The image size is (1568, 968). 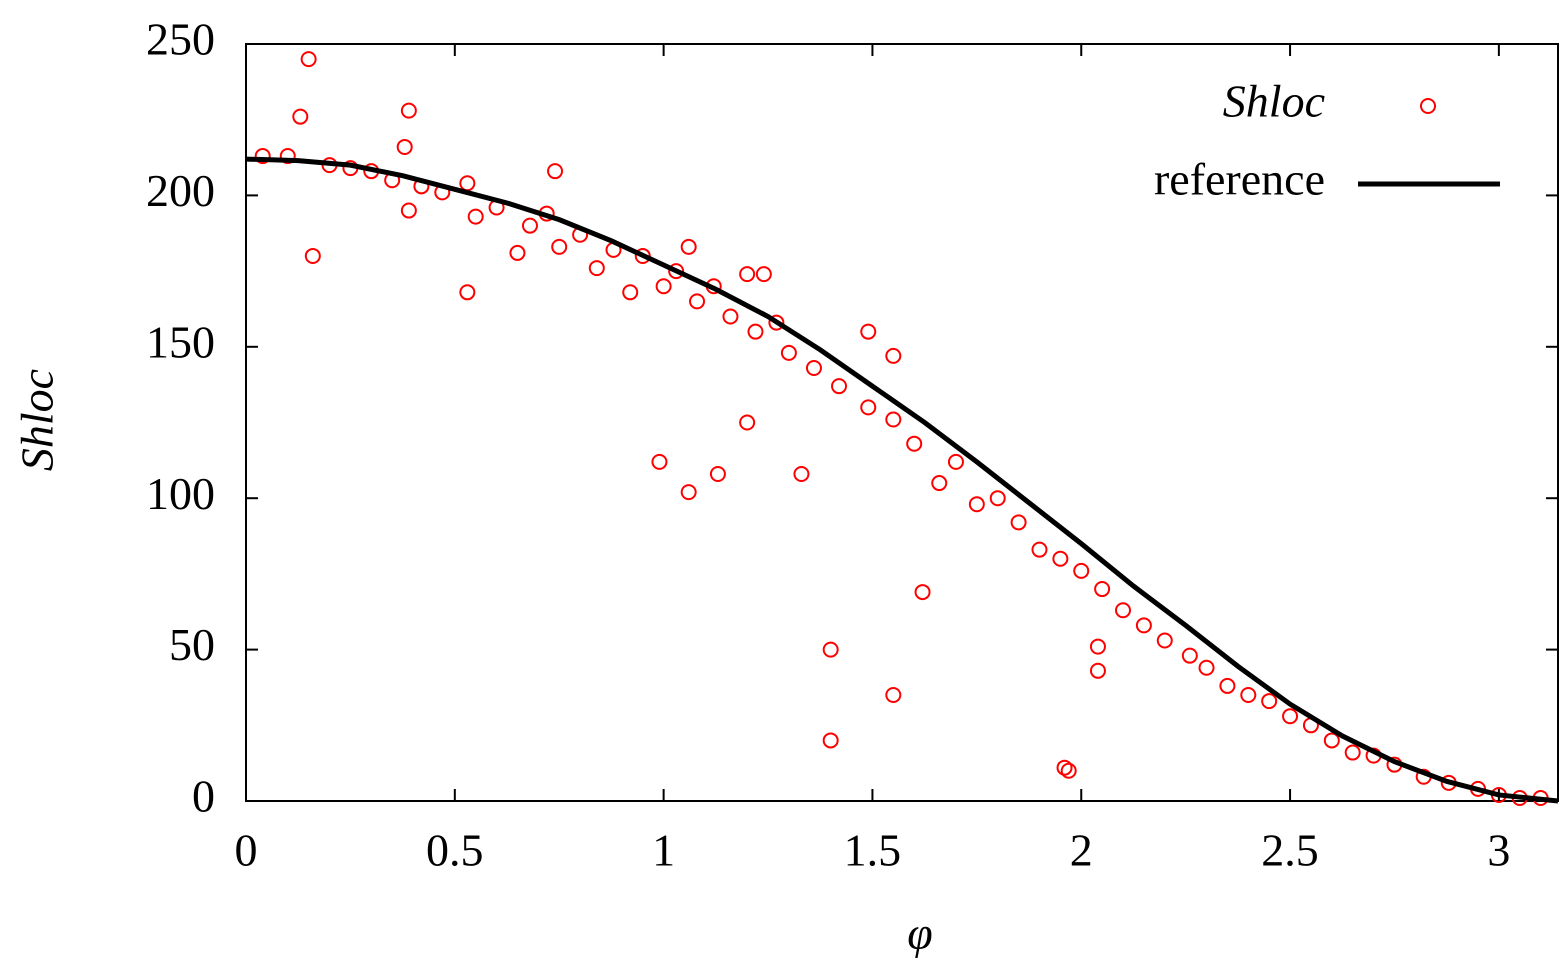 What do you see at coordinates (873, 850) in the screenshot?
I see `x-tick-label: 1.5` at bounding box center [873, 850].